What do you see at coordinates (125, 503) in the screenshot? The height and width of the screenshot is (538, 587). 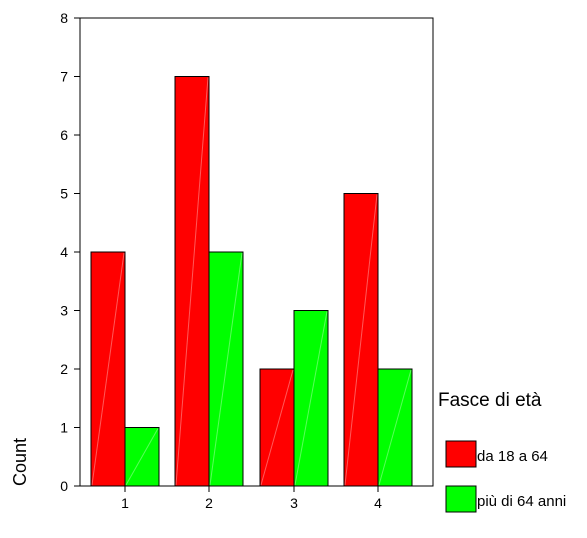 I see `x-tick-label: 1` at bounding box center [125, 503].